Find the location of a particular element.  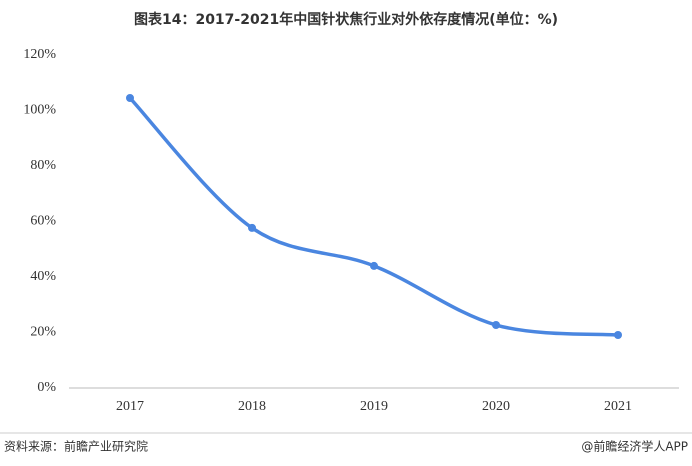

chart-title: 图表14：2017-2021年中国针状焦行业对外依存度情况(单位：%) is located at coordinates (346, 19).